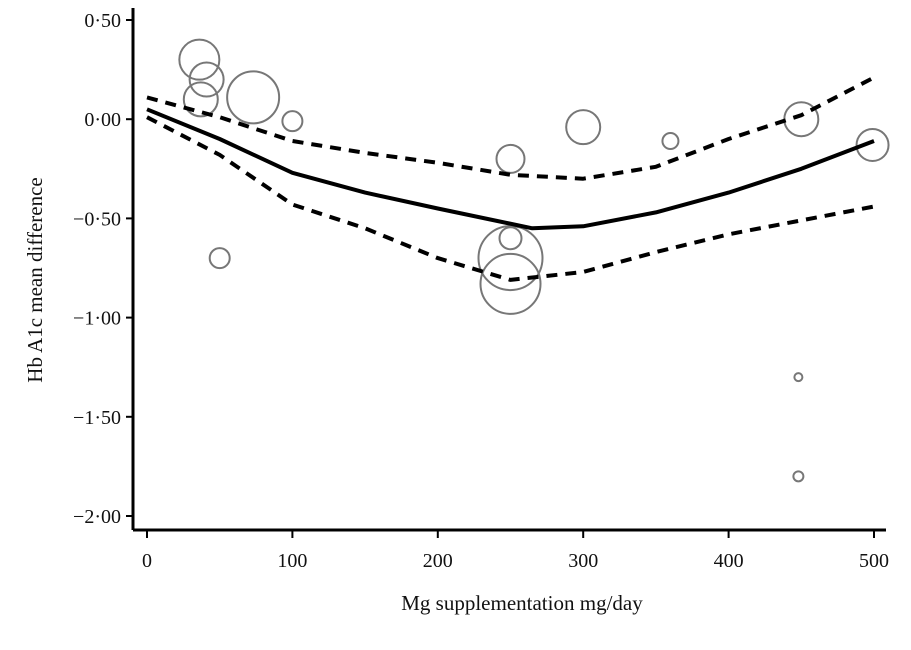 The height and width of the screenshot is (650, 911). Describe the element at coordinates (97, 418) in the screenshot. I see `y-tick-label: −1·50` at that location.